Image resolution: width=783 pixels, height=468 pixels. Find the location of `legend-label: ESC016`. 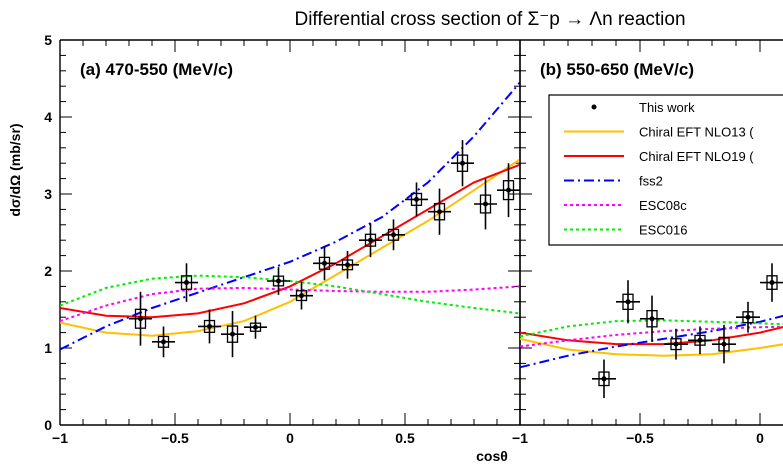

legend-label: ESC016 is located at coordinates (663, 230).